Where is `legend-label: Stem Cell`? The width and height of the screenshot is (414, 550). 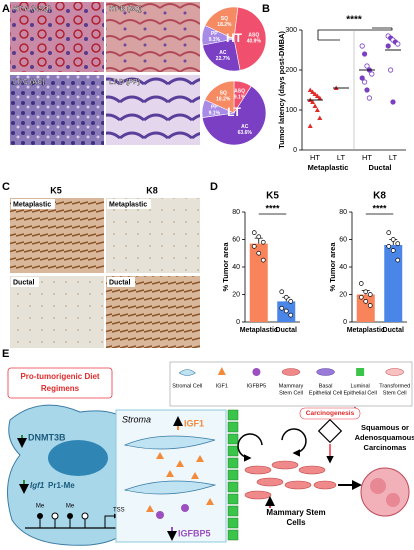 legend-label: Stem Cell is located at coordinates (395, 393).